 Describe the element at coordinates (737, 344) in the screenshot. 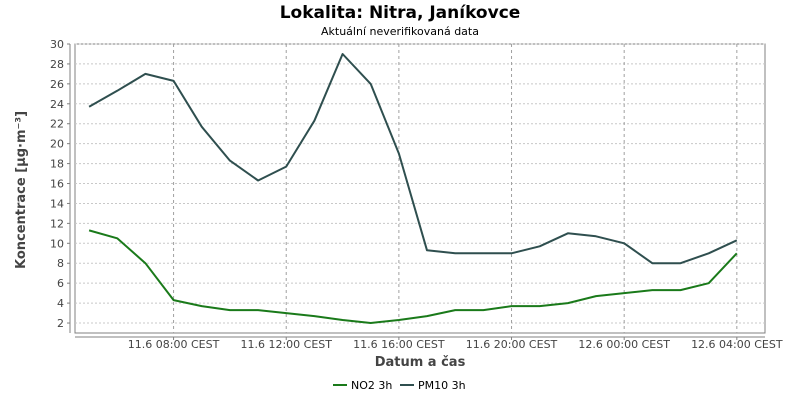

I see `x-tick-label: 12.6 04:00 CEST` at that location.